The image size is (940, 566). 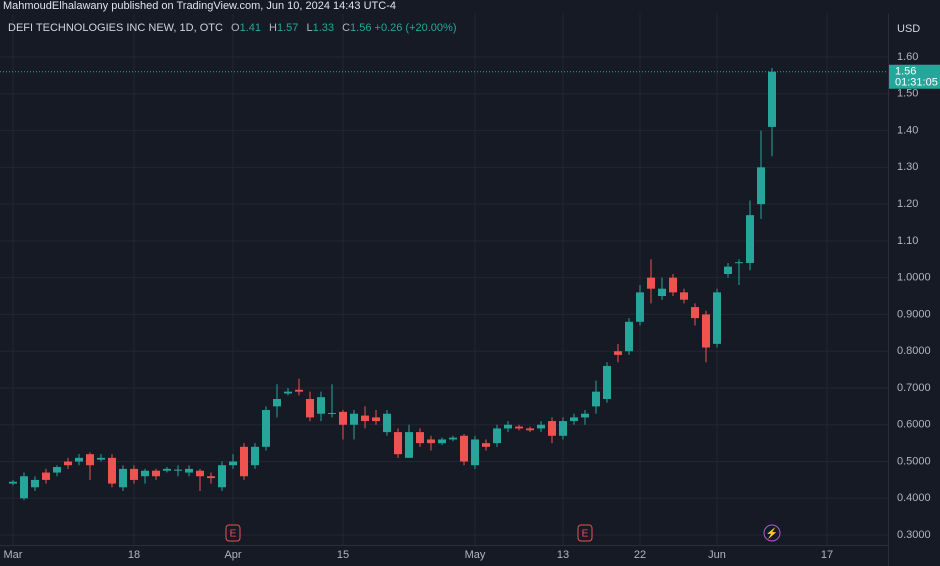 I want to click on x-tick-label: May, so click(x=475, y=555).